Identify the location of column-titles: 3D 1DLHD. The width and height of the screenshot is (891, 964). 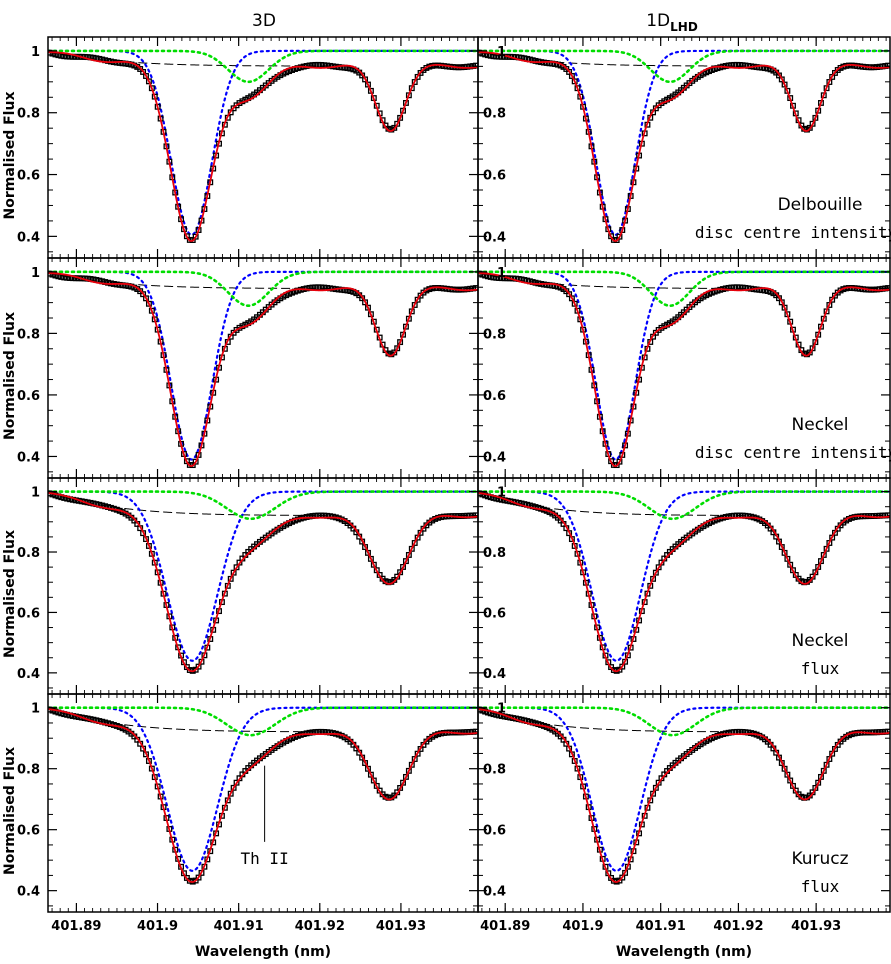
(475, 22).